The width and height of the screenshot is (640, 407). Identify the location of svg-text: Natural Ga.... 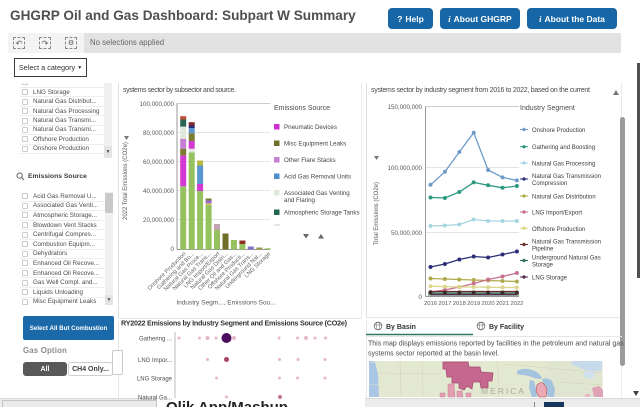
(155, 399).